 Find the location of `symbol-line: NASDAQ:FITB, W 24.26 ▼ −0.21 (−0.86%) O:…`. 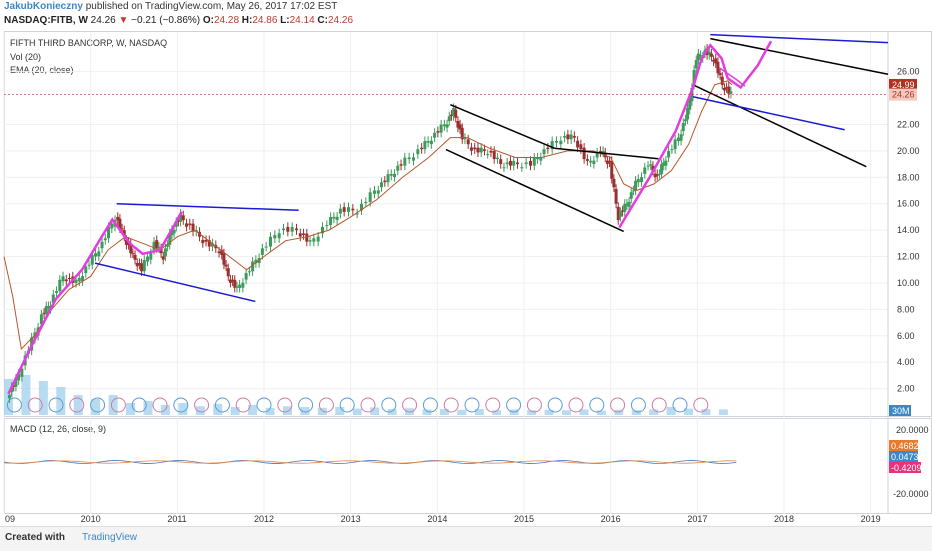

symbol-line: NASDAQ:FITB, W 24.26 ▼ −0.21 (−0.86%) O:… is located at coordinates (179, 20).